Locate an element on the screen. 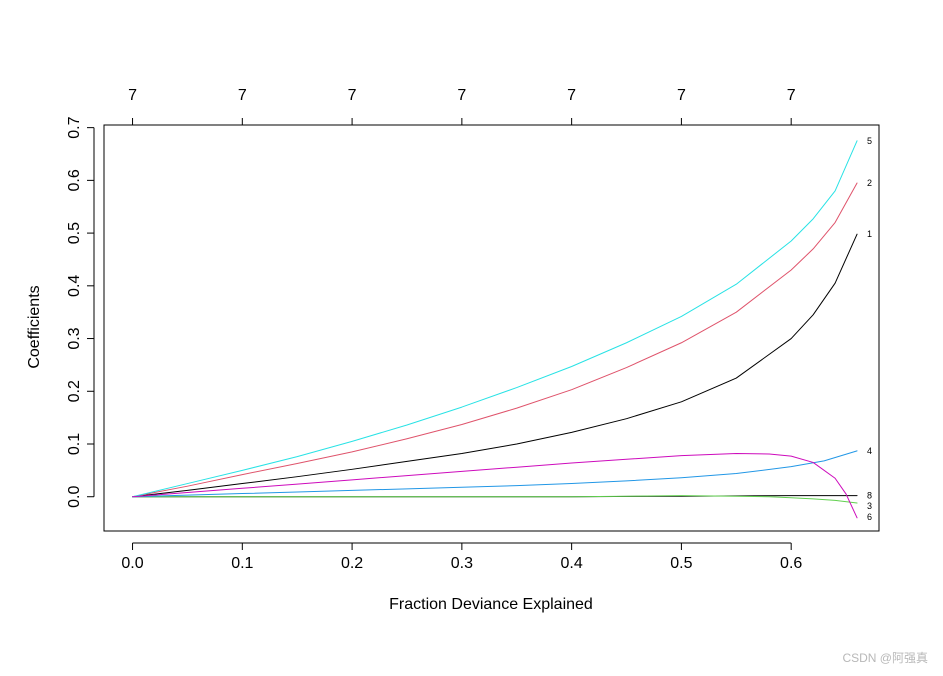 This screenshot has width=943, height=676. series-end-label-2: 2 is located at coordinates (869, 183).